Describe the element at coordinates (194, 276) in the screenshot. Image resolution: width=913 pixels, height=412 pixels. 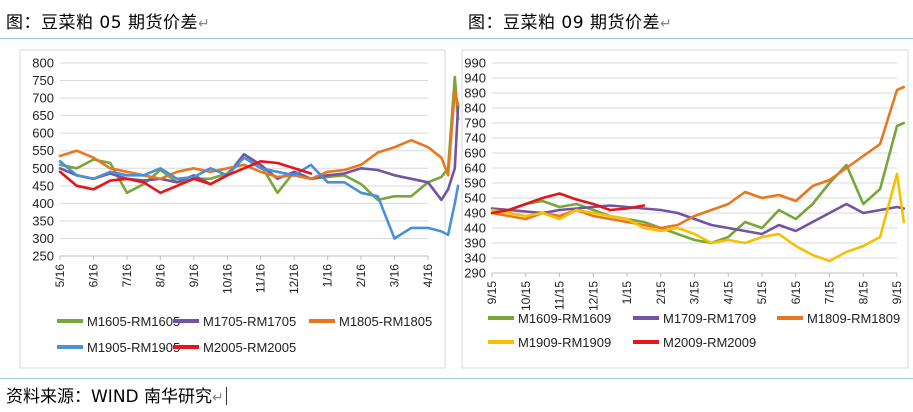
I see `x-tick-label: 9/16` at that location.